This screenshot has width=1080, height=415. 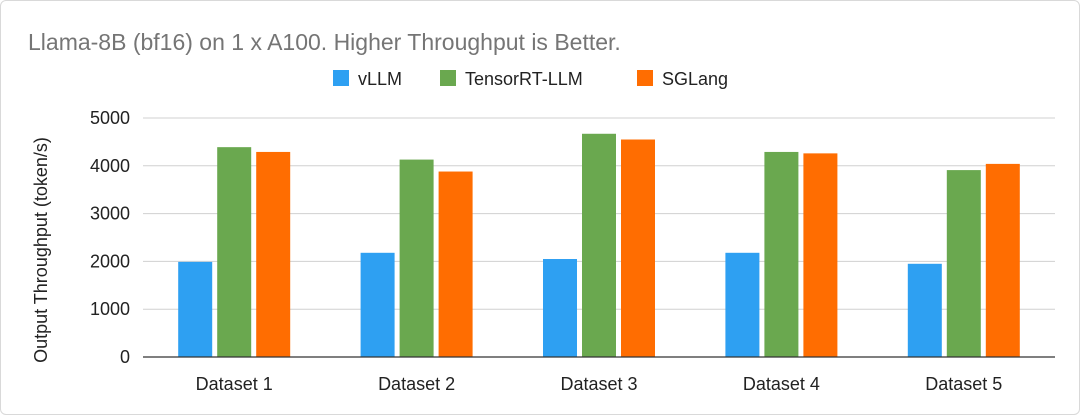 I want to click on y-tick-label: 1000, so click(x=110, y=309).